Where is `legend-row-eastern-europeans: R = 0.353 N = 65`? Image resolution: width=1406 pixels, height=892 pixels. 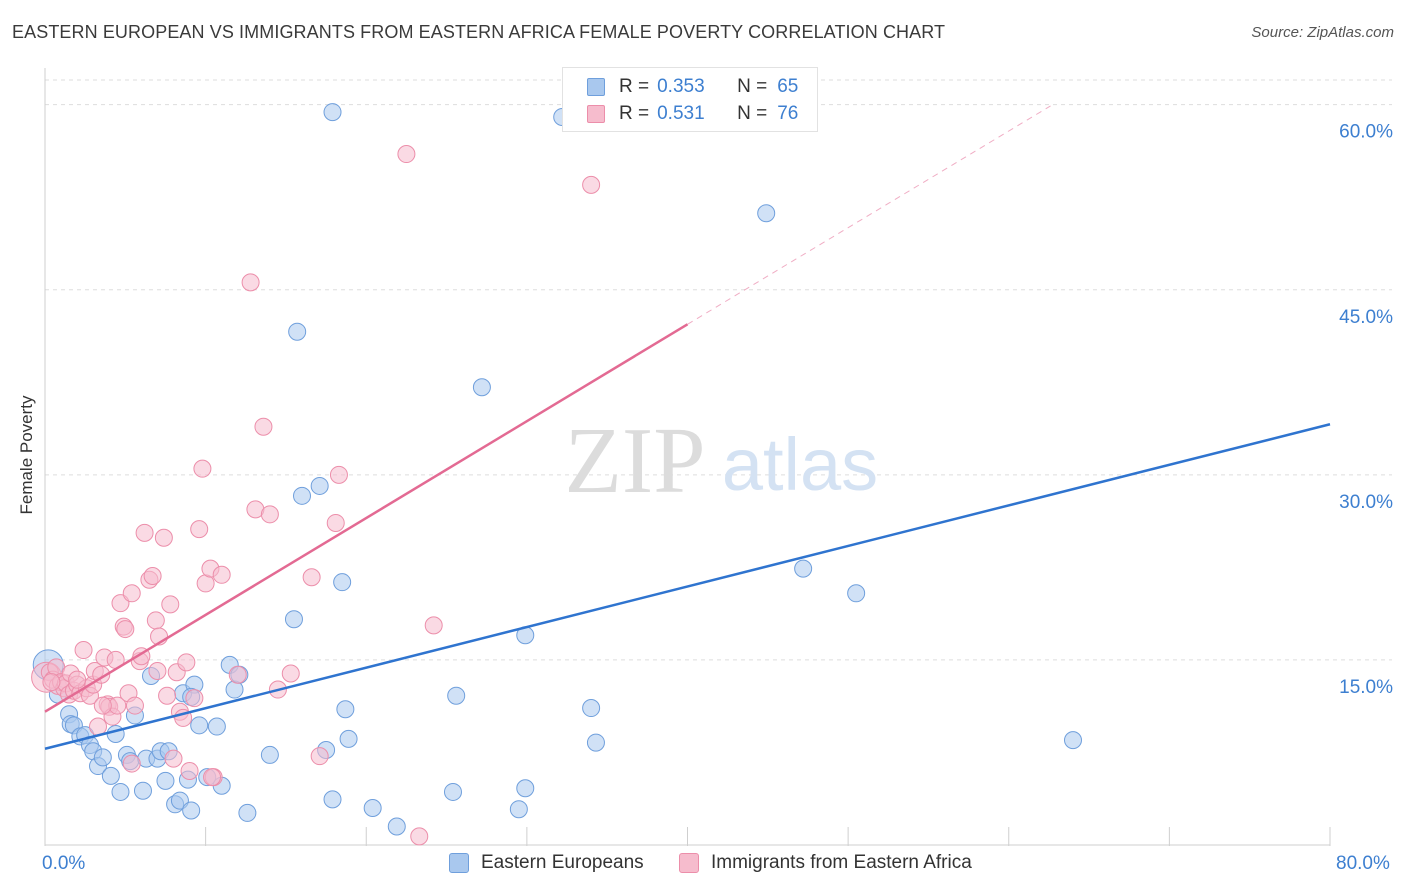 legend-row-eastern-europeans: R = 0.353 N = 65 is located at coordinates (692, 87).